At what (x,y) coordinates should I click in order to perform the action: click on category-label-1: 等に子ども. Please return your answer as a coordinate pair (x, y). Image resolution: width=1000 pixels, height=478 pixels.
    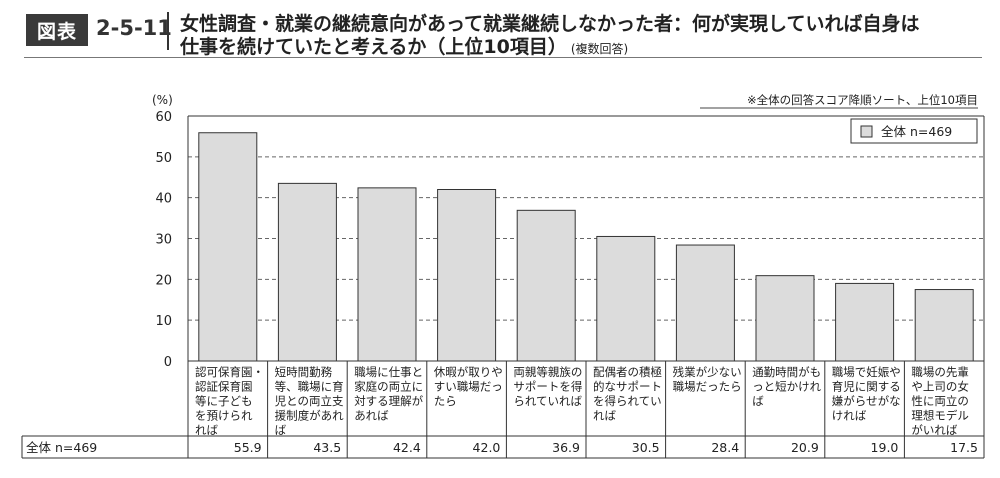
    Looking at the image, I should click on (224, 401).